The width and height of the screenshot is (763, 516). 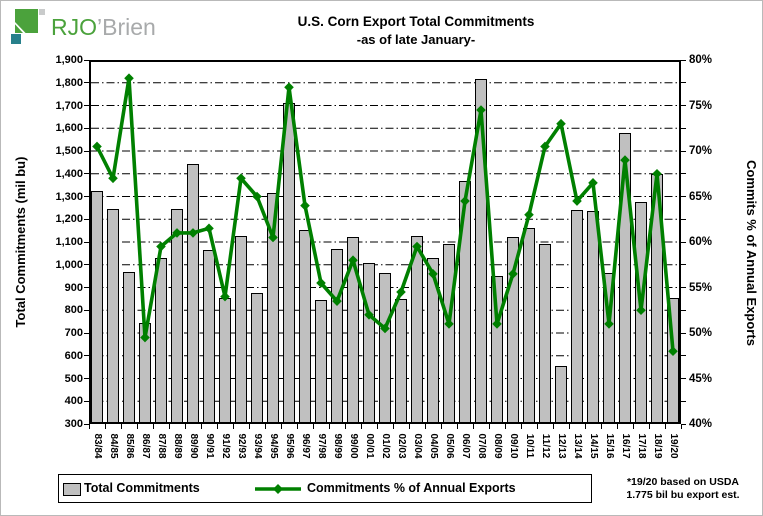 I want to click on right-axis-tick-label: 55%, so click(x=701, y=287).